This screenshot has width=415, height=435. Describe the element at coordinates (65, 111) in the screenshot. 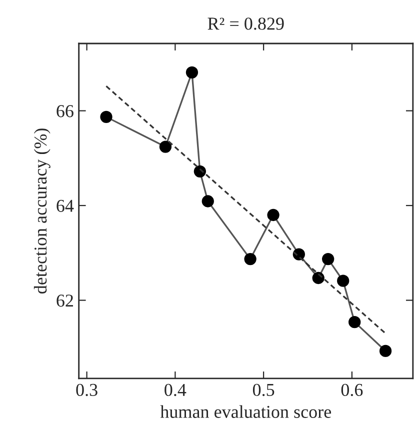

I see `y-tick-label: 66` at that location.